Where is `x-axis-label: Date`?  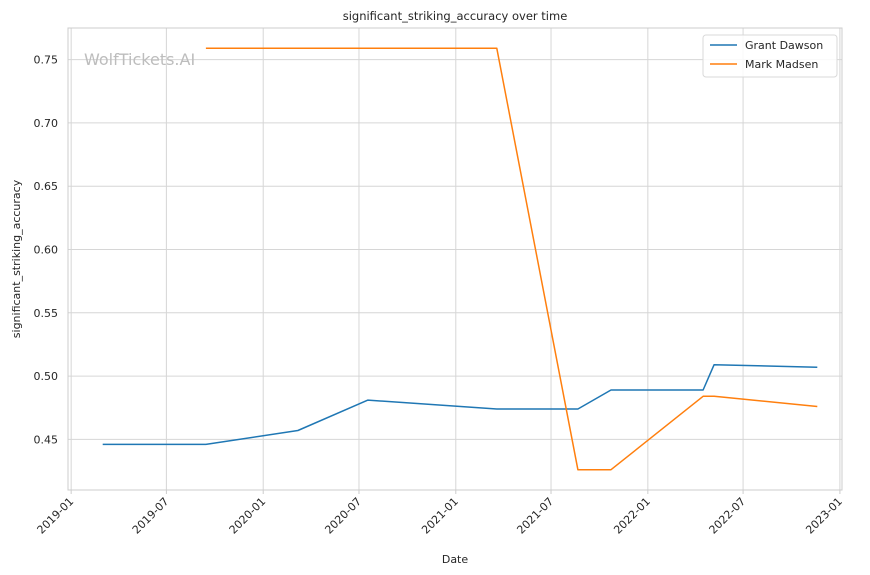 x-axis-label: Date is located at coordinates (455, 559).